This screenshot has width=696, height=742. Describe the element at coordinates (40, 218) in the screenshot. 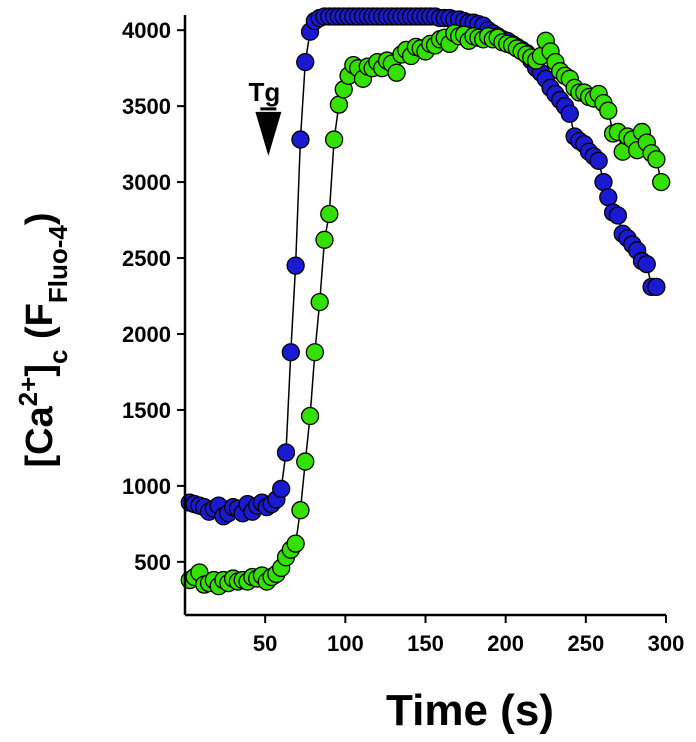

I see `y-title-paren-close: )` at that location.